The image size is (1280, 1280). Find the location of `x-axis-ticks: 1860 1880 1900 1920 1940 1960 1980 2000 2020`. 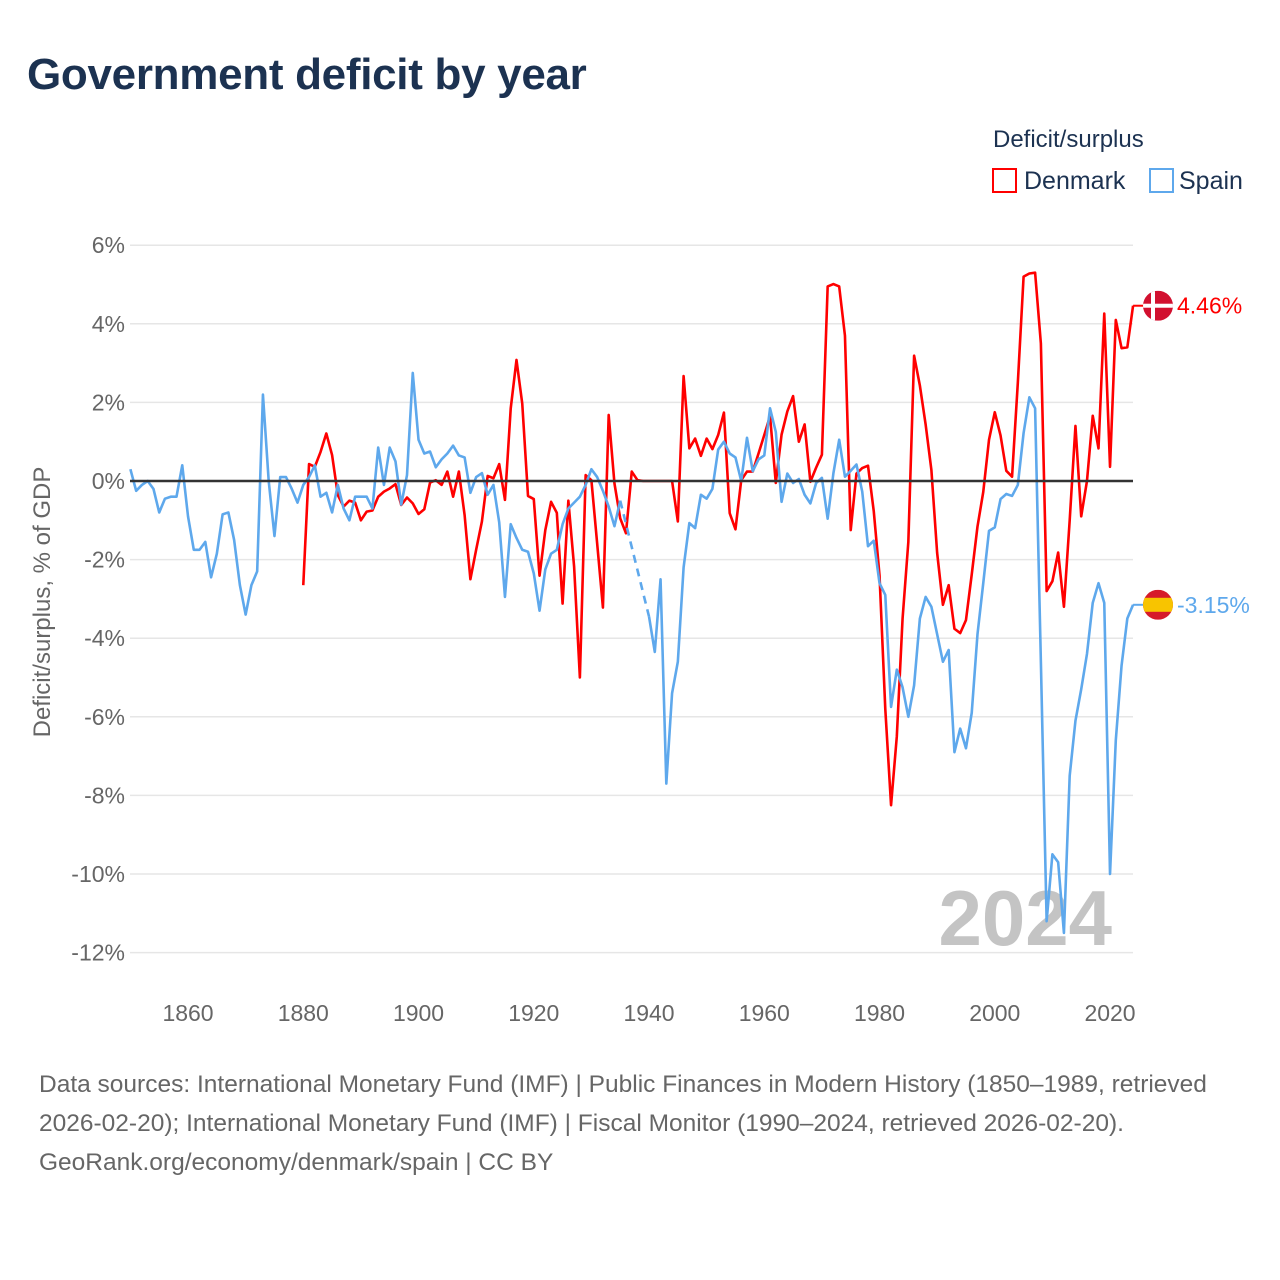

x-axis-ticks: 1860 1880 1900 1920 1940 1960 1980 2000 2020 is located at coordinates (648, 1013).